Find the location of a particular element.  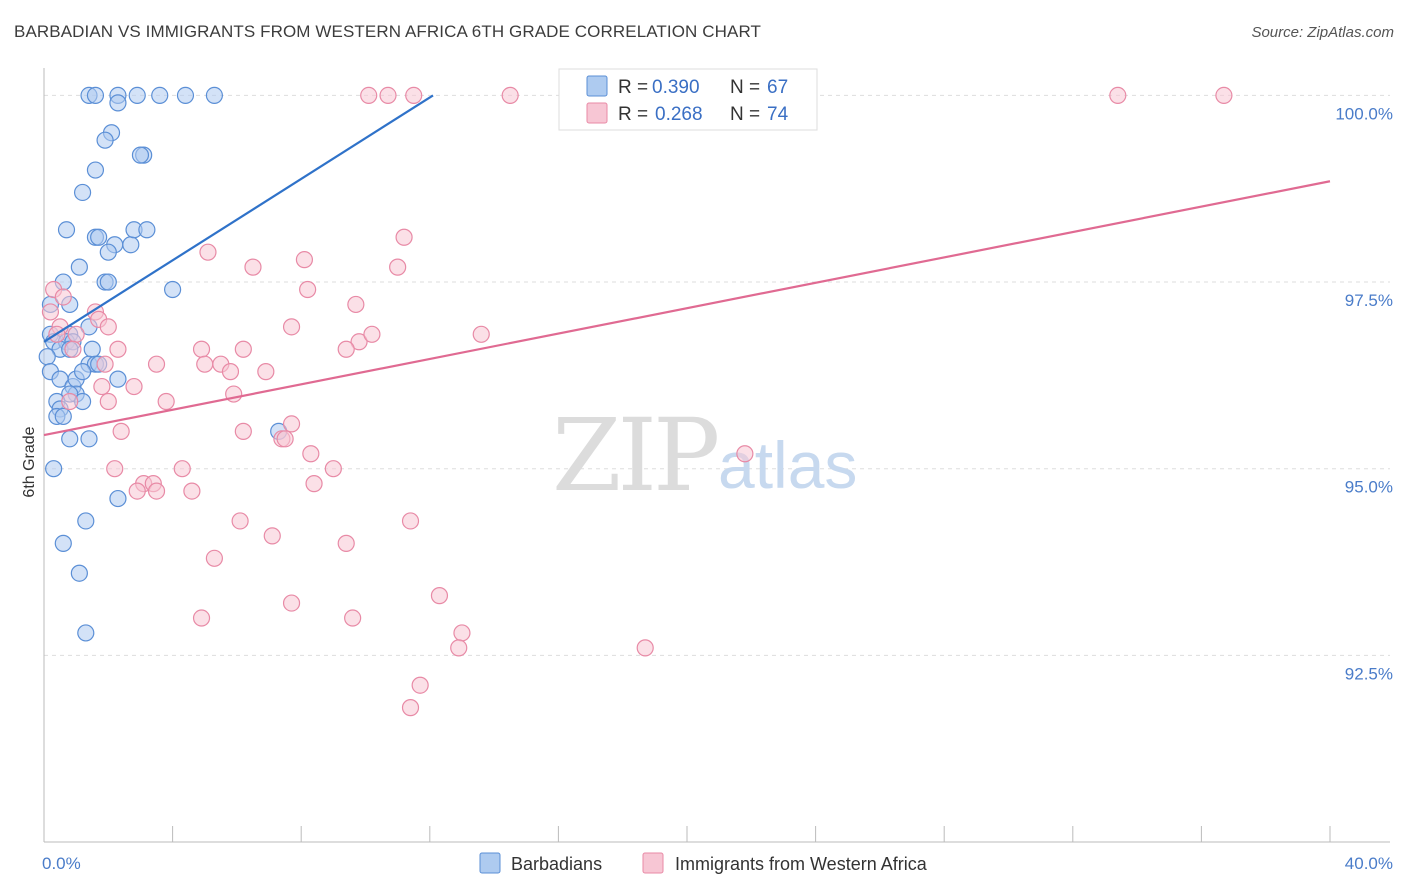

chart-source: Source: ZipAtlas.com is located at coordinates (1322, 32).